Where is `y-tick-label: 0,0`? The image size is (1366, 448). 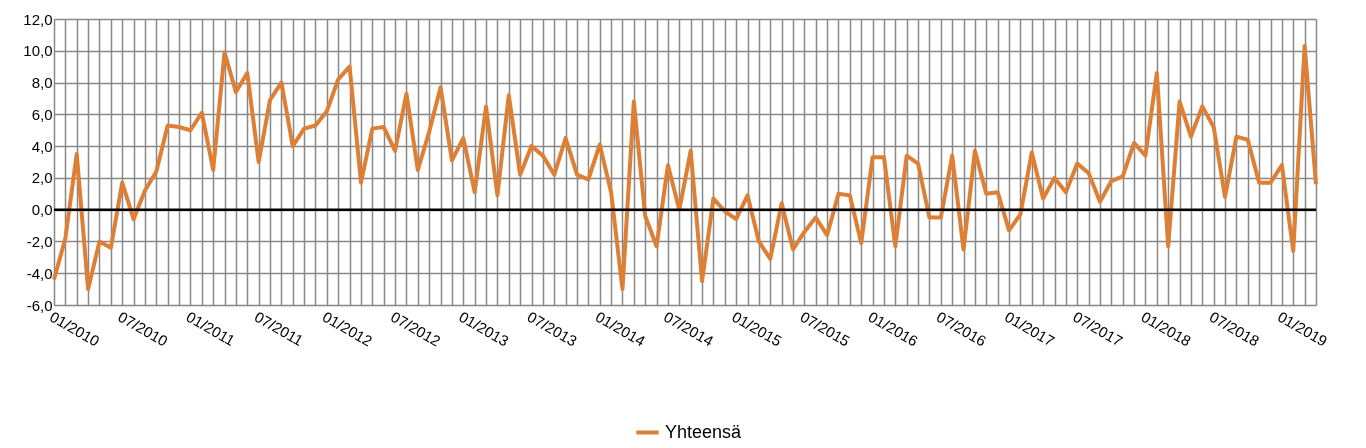 y-tick-label: 0,0 is located at coordinates (42, 210).